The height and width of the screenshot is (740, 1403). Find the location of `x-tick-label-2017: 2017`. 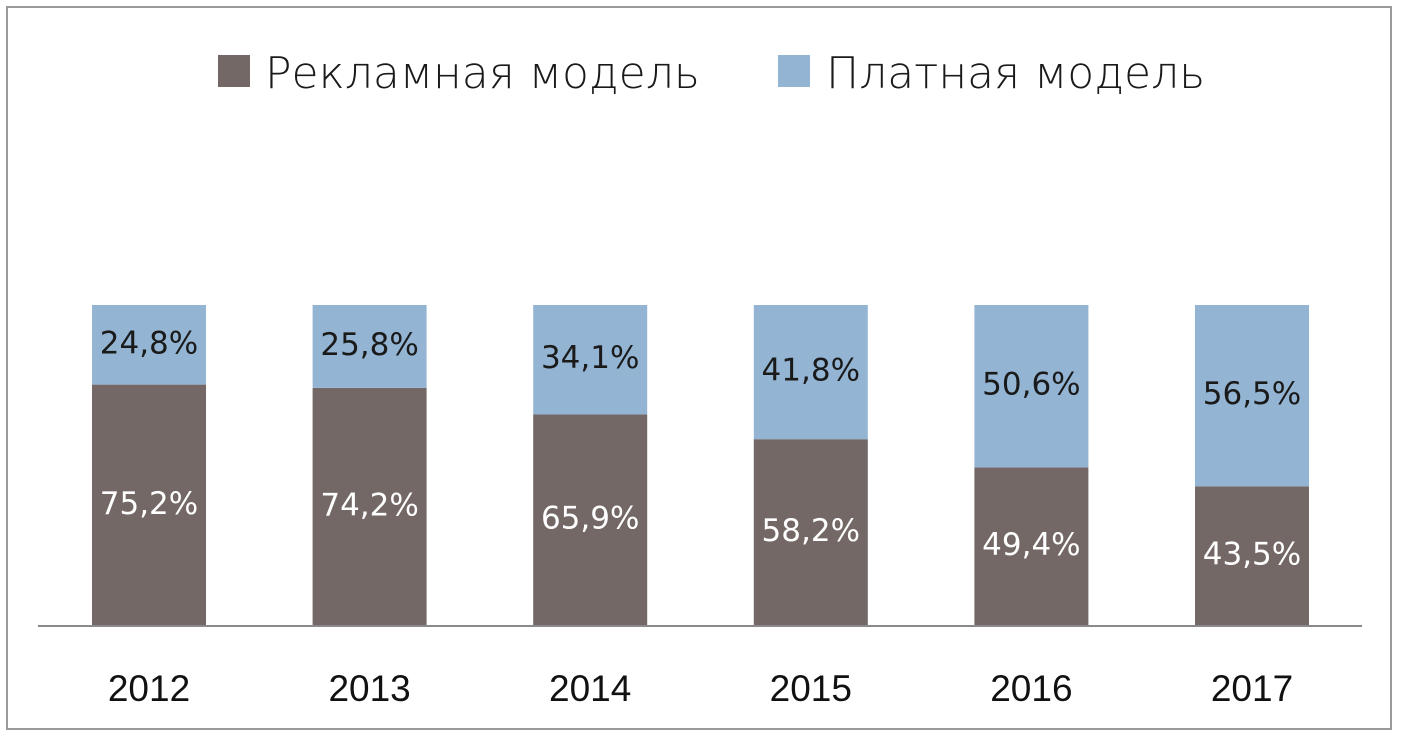

x-tick-label-2017: 2017 is located at coordinates (1252, 688).